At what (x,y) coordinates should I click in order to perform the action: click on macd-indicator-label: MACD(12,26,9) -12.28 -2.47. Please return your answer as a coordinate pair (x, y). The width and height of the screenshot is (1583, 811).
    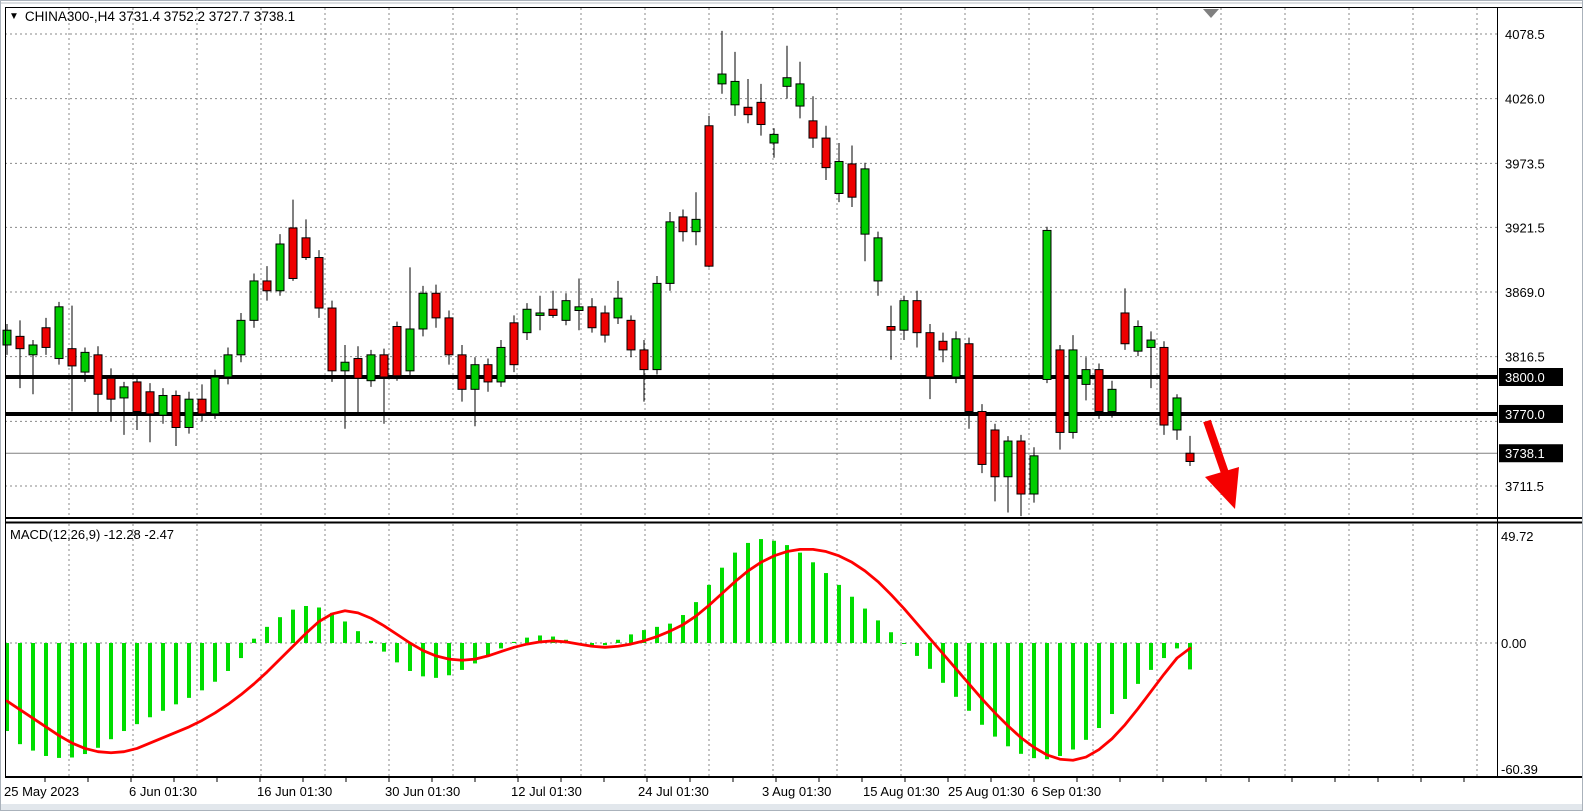
    Looking at the image, I should click on (92, 534).